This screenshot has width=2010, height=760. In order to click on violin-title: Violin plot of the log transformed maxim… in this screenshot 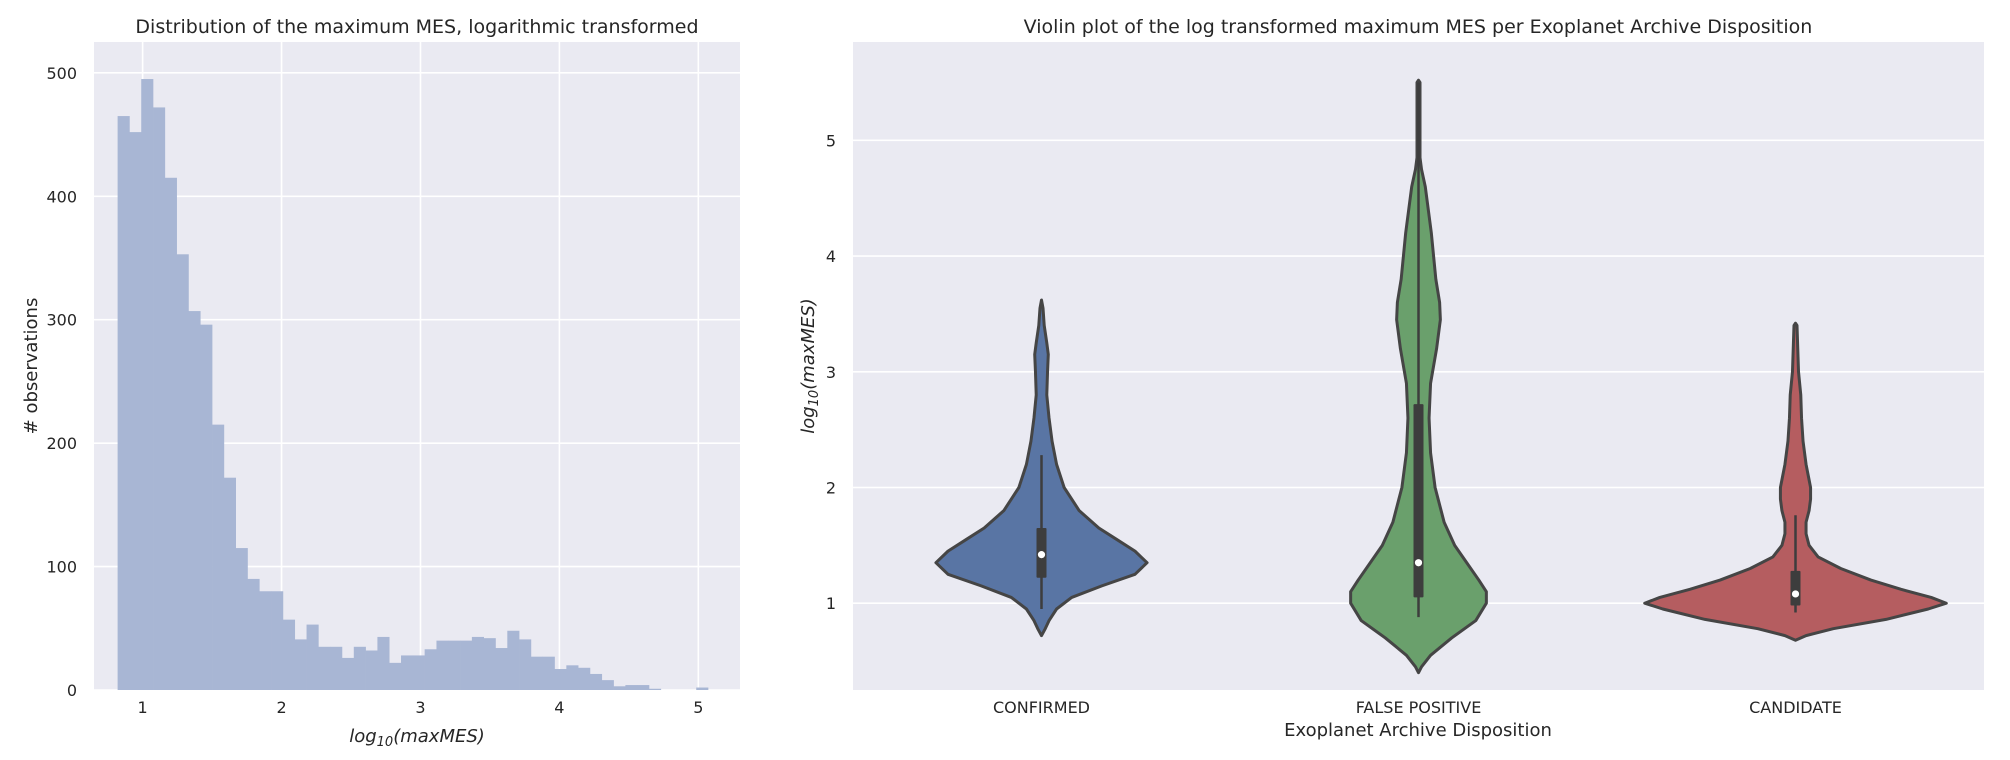, I will do `click(1418, 27)`.